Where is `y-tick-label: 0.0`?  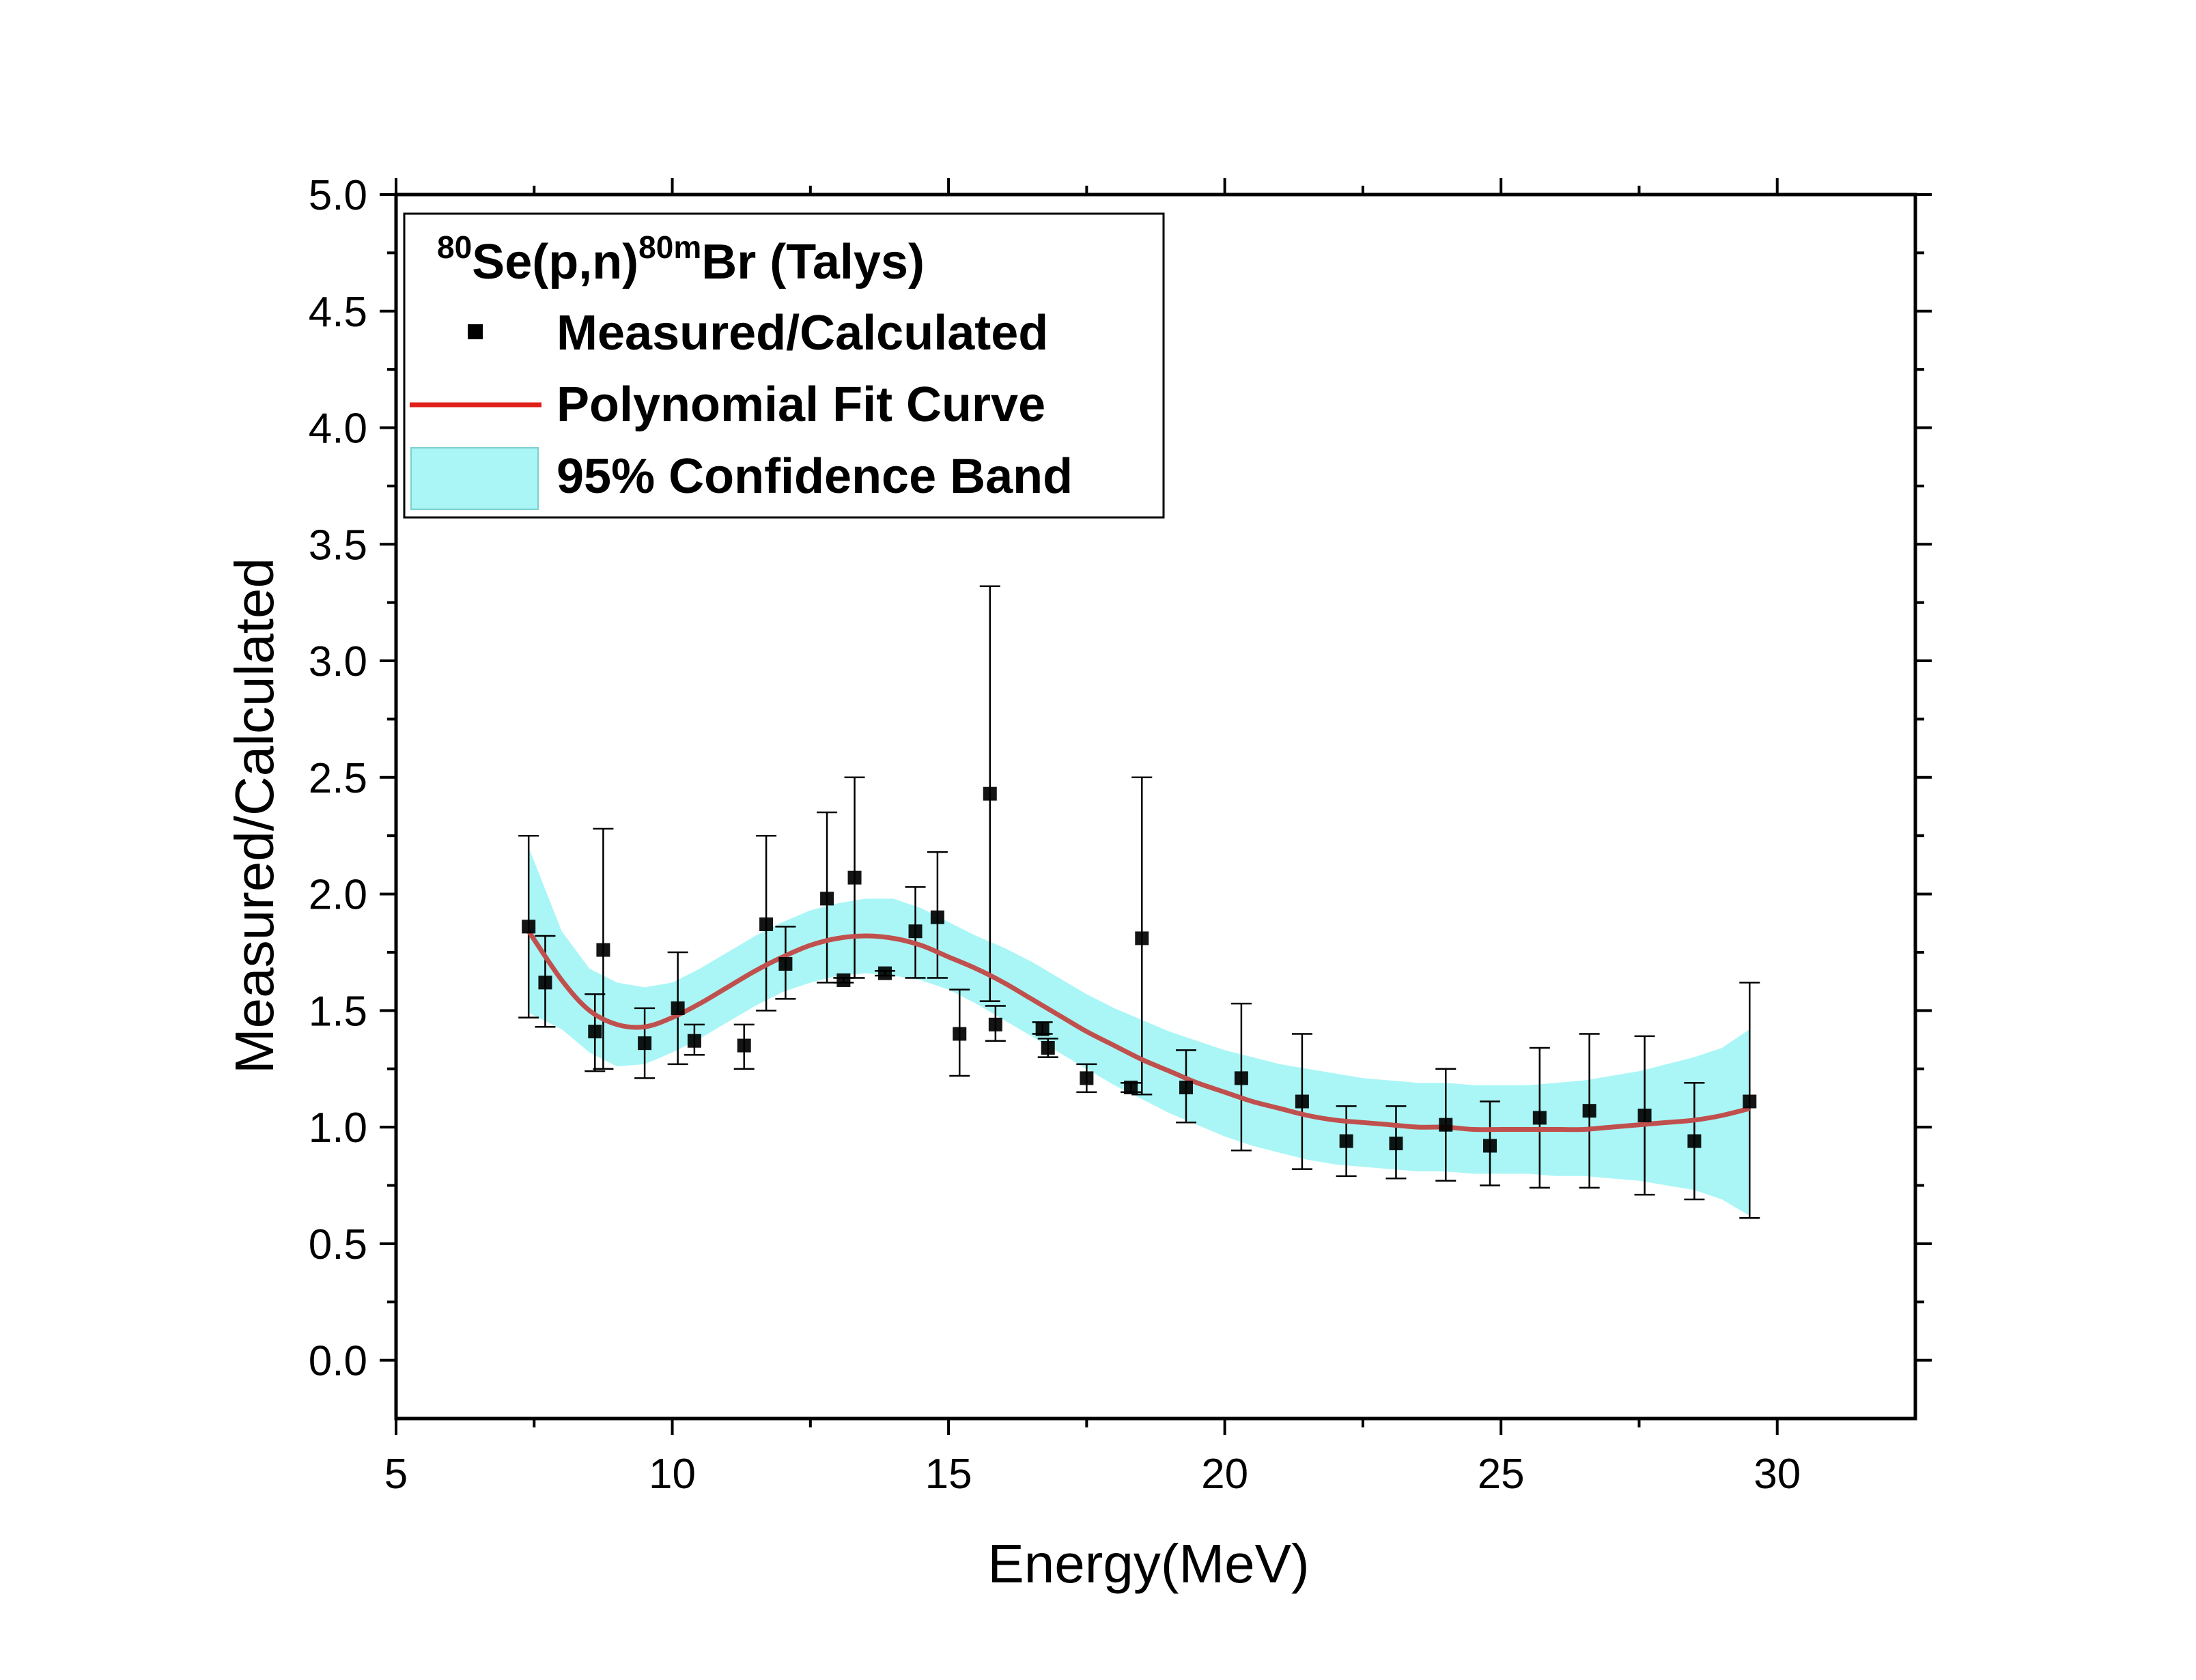 y-tick-label: 0.0 is located at coordinates (338, 1361).